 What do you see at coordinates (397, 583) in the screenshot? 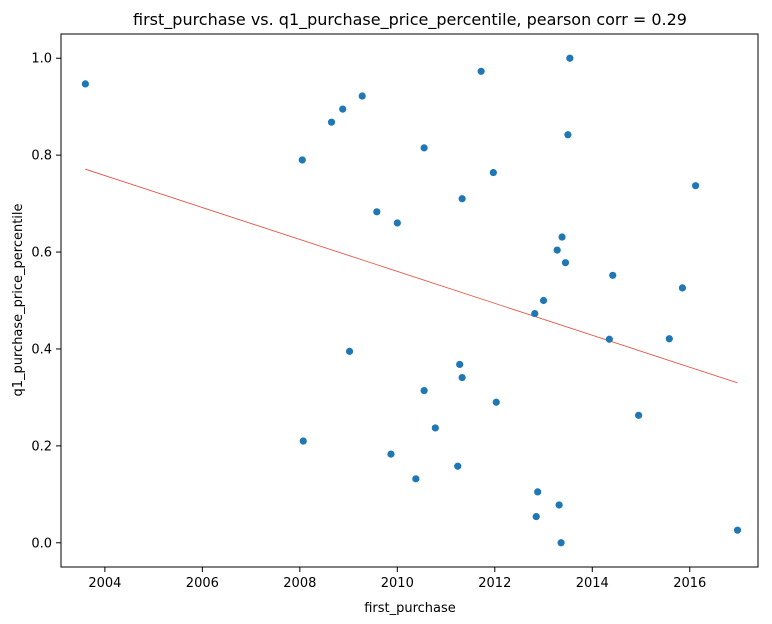
I see `x-tick-label: 2010` at bounding box center [397, 583].